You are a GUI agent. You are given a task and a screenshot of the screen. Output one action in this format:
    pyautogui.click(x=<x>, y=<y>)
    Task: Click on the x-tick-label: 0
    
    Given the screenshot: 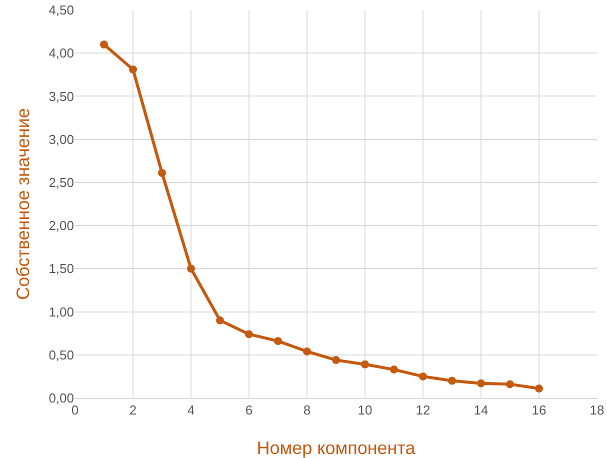 What is the action you would take?
    pyautogui.click(x=75, y=410)
    